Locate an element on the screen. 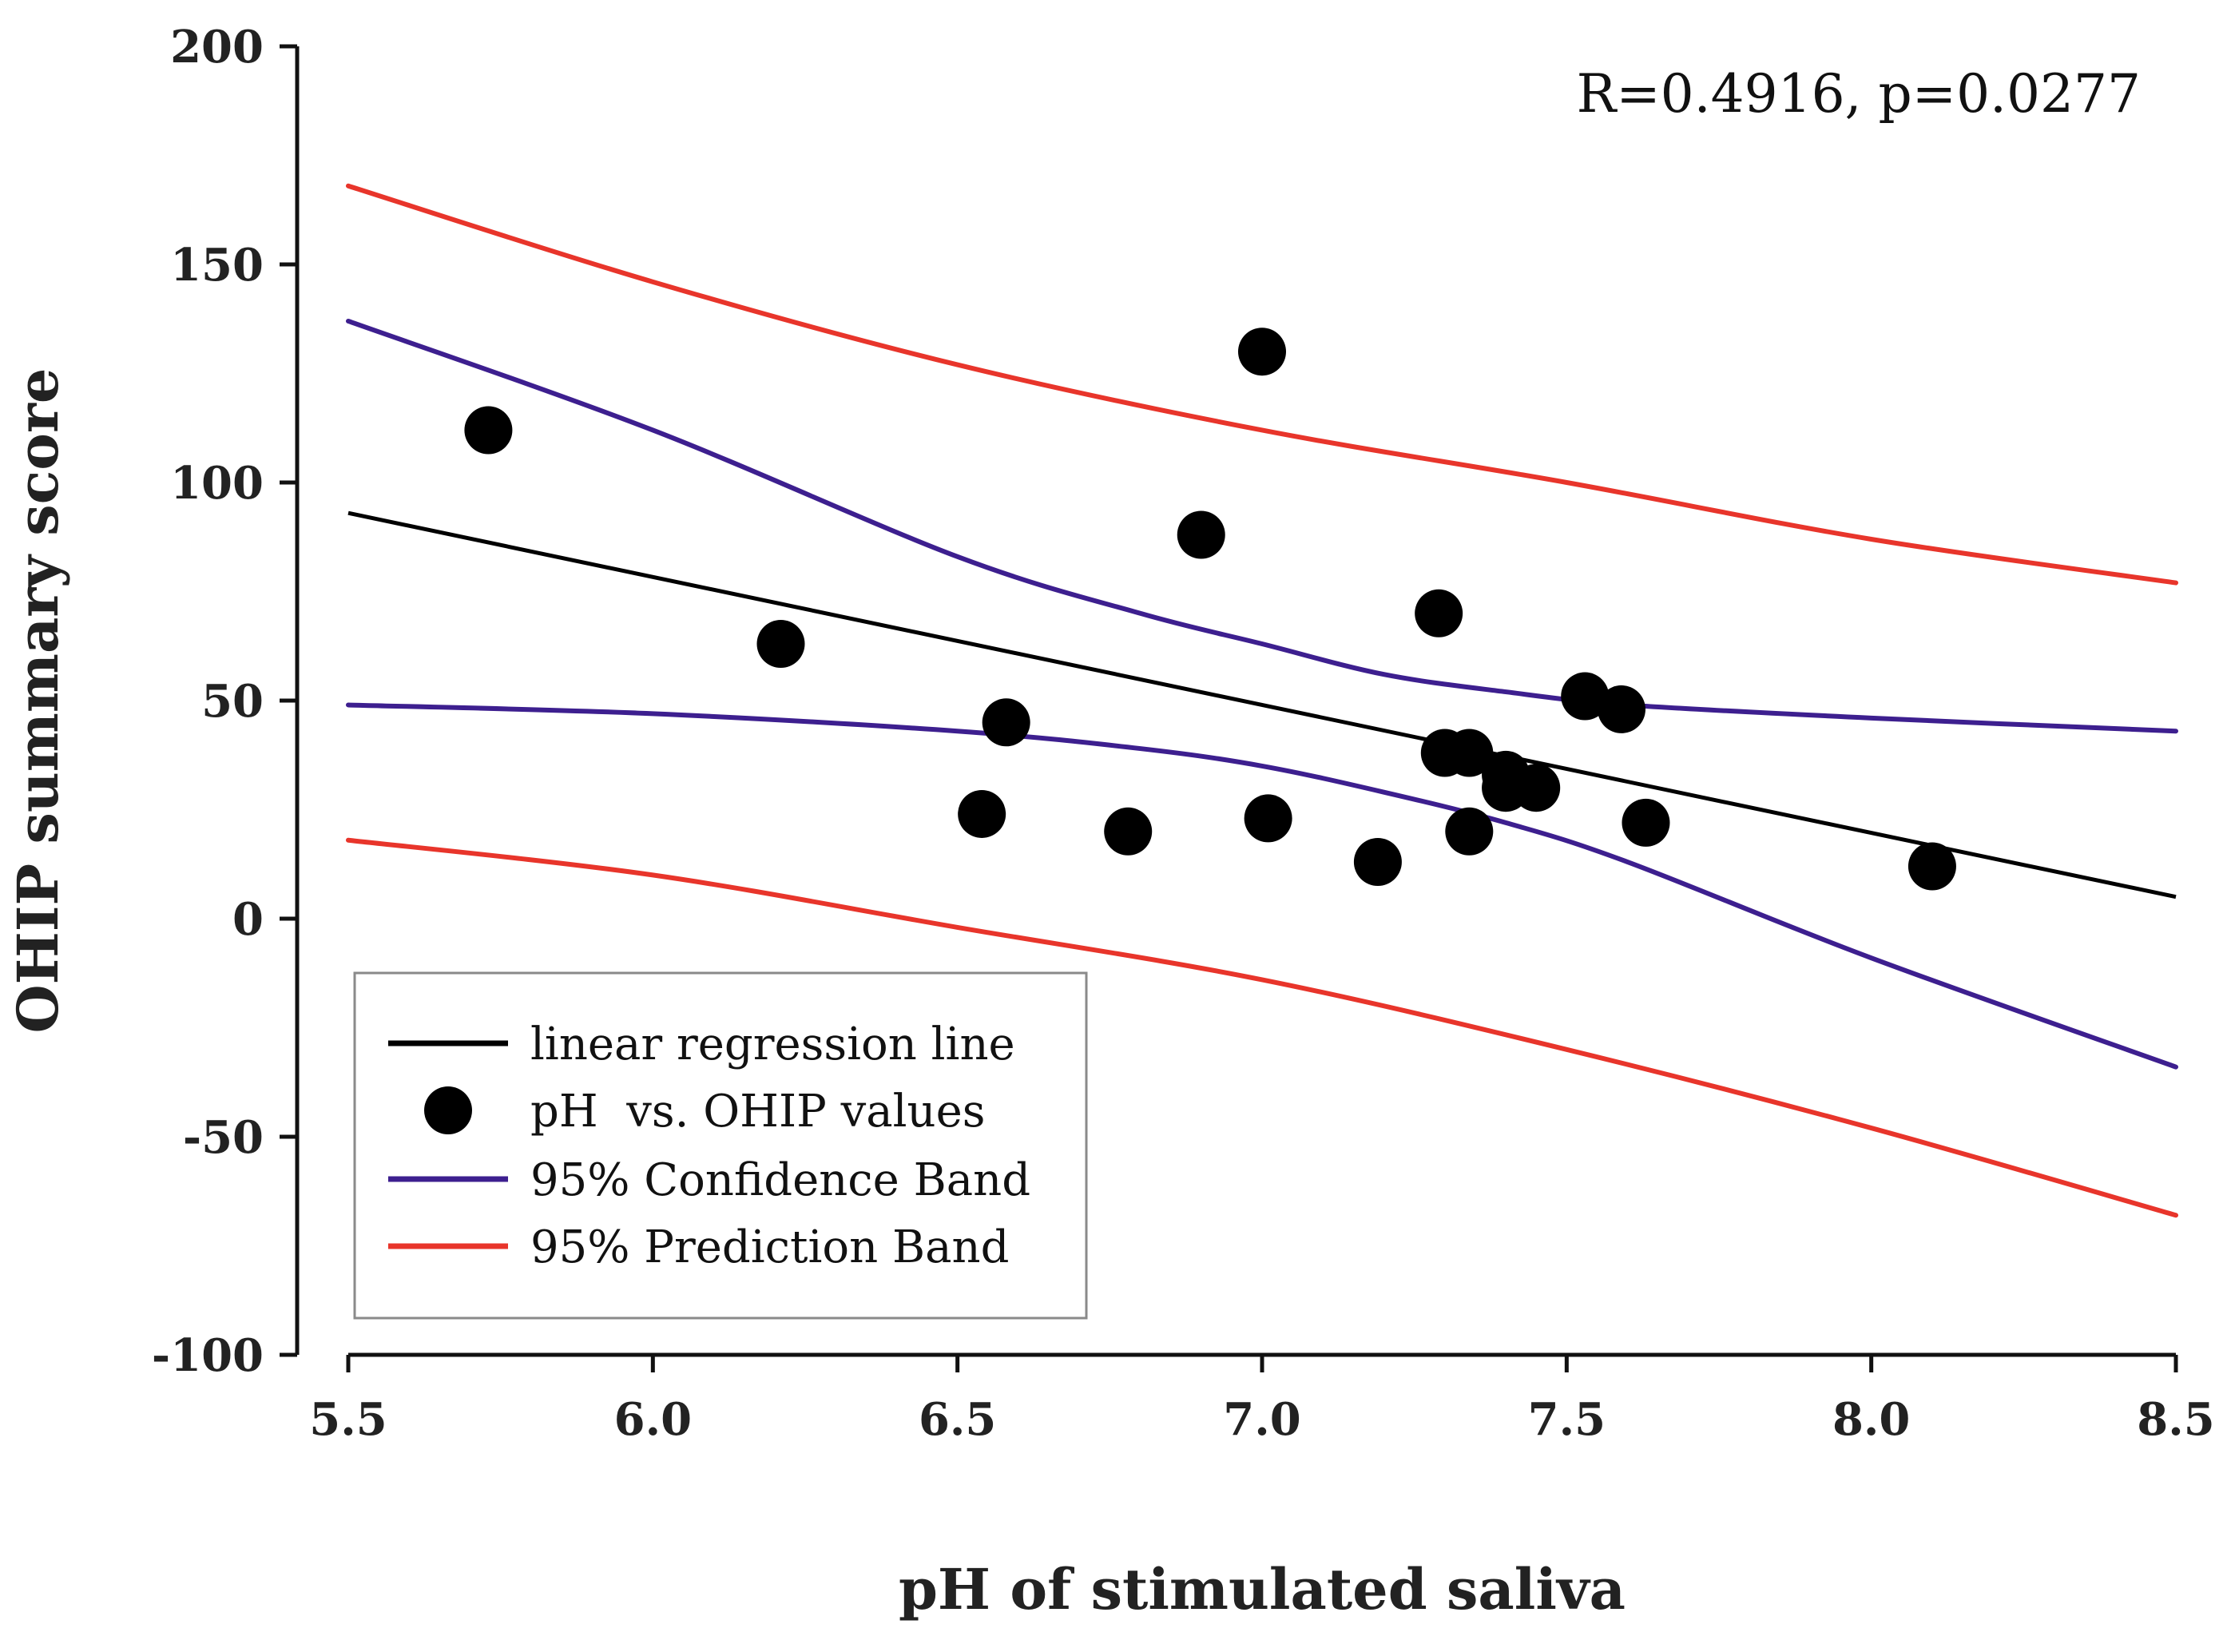 The height and width of the screenshot is (1652, 2227). legend-label-regression: linear regression line is located at coordinates (773, 1044).